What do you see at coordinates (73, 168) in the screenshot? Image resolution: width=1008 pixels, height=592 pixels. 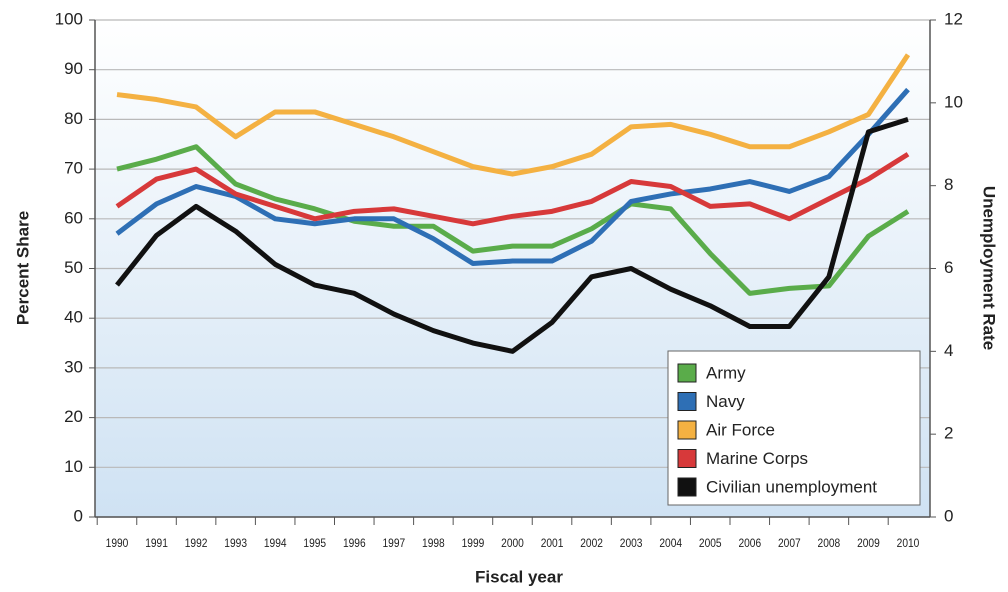 I see `y-tick-label: 70` at bounding box center [73, 168].